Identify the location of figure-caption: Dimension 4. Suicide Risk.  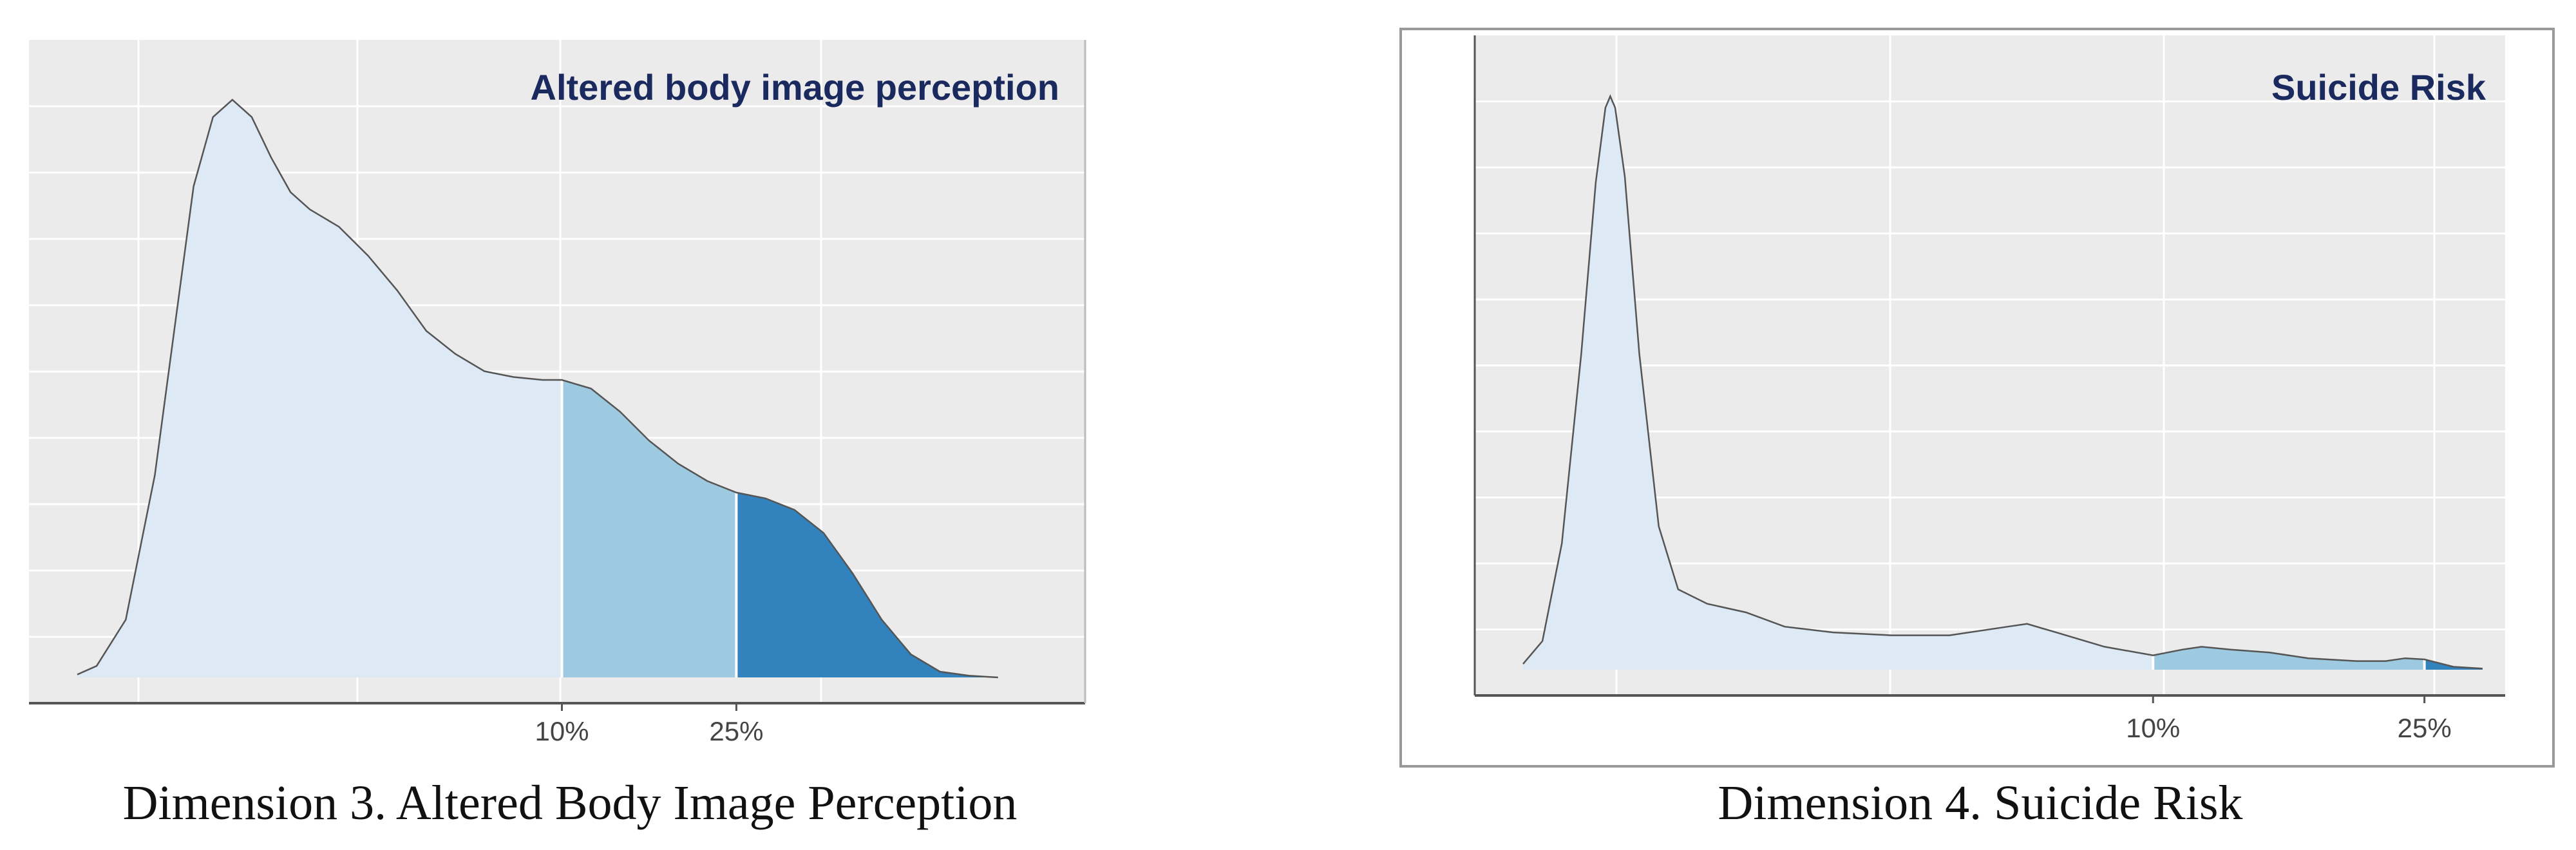
(1981, 803).